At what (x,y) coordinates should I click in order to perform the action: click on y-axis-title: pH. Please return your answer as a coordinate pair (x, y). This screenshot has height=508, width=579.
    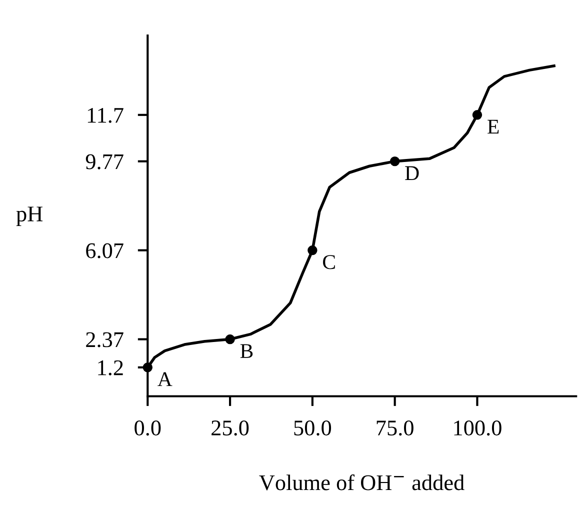
    Looking at the image, I should click on (29, 216).